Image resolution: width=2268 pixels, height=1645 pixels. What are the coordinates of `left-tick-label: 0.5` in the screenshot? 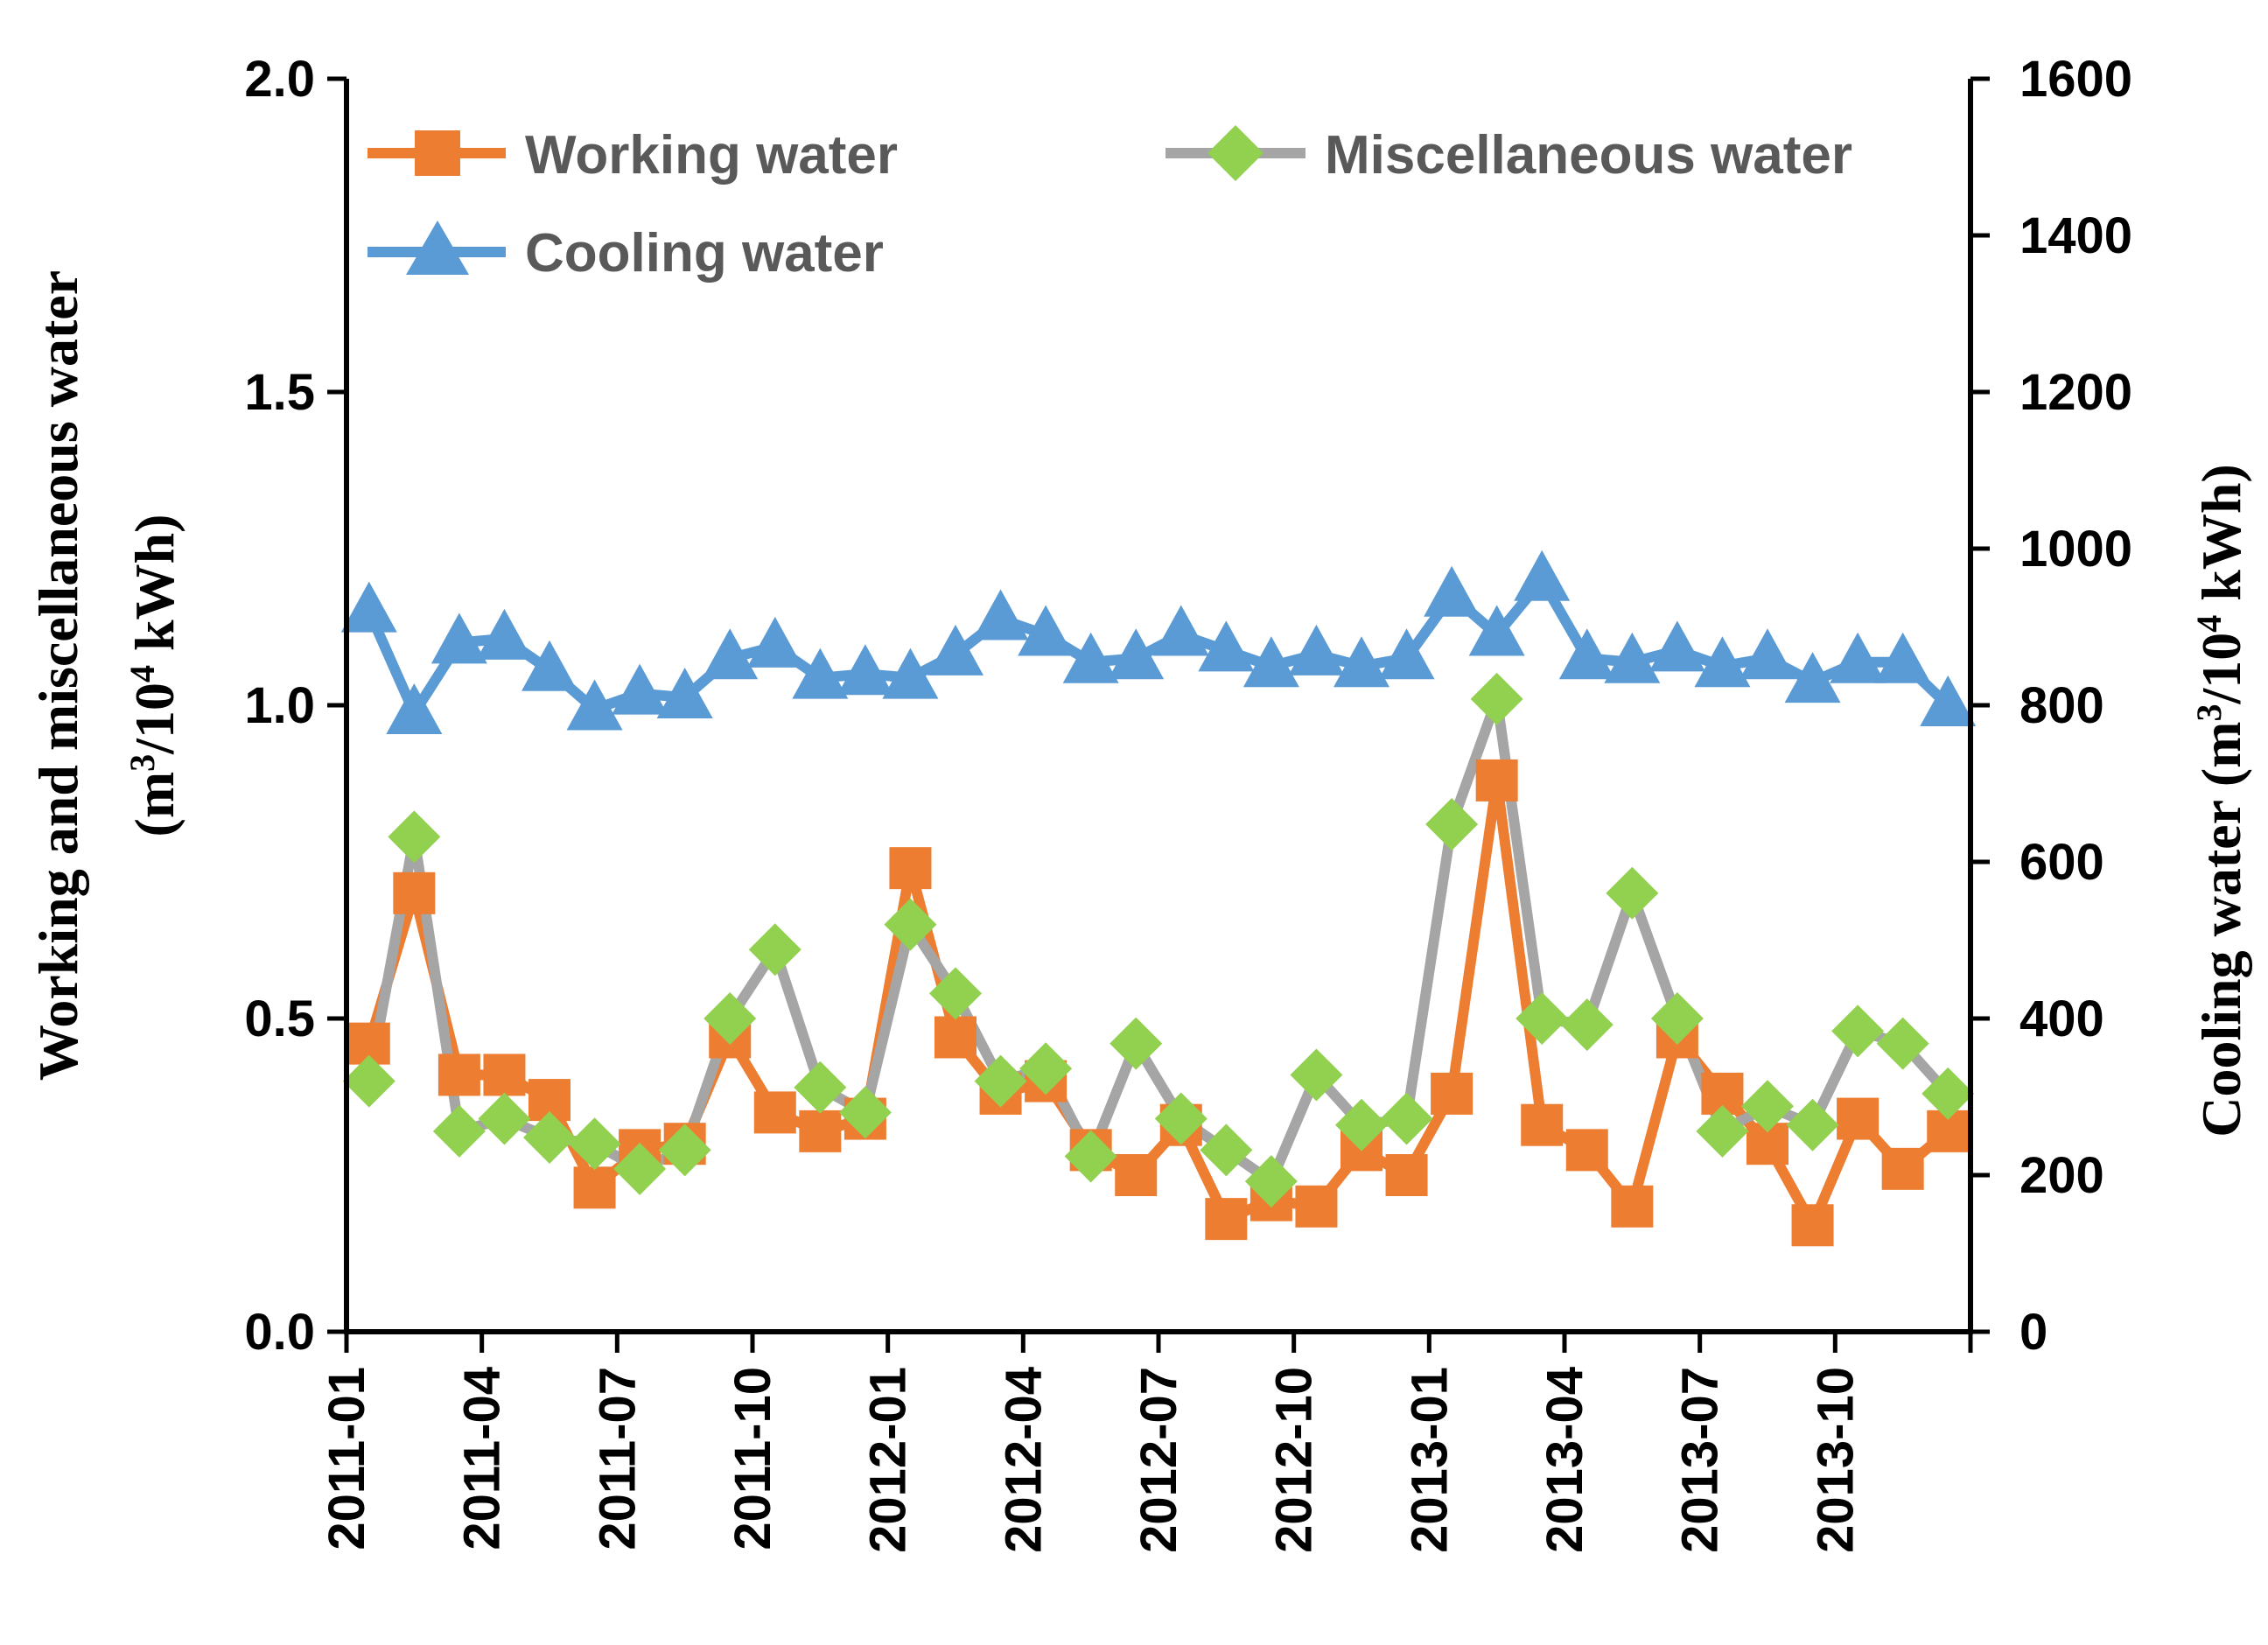 It's located at (279, 1018).